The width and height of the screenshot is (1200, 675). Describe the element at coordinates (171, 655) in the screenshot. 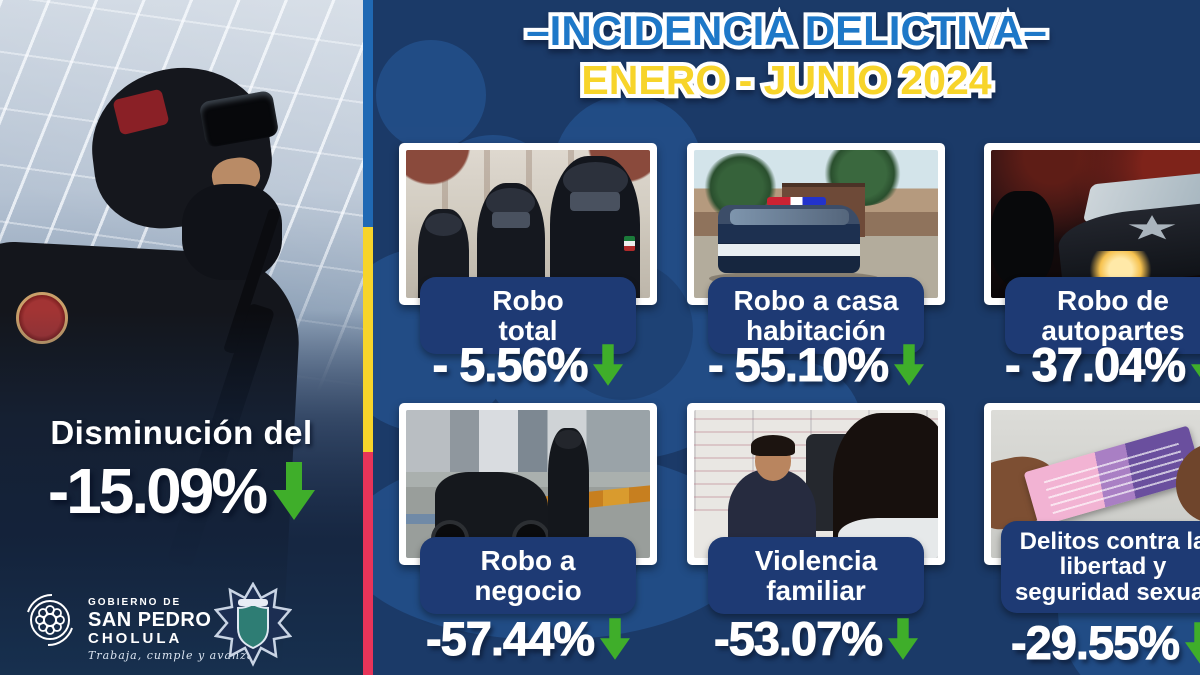

I see `gov-tagline: Trabaja, cumple y avanza` at that location.